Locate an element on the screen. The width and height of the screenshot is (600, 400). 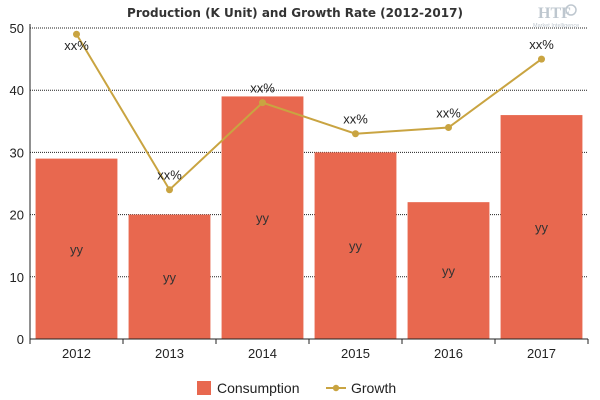
growth-data-label-2017: xx% is located at coordinates (541, 44).